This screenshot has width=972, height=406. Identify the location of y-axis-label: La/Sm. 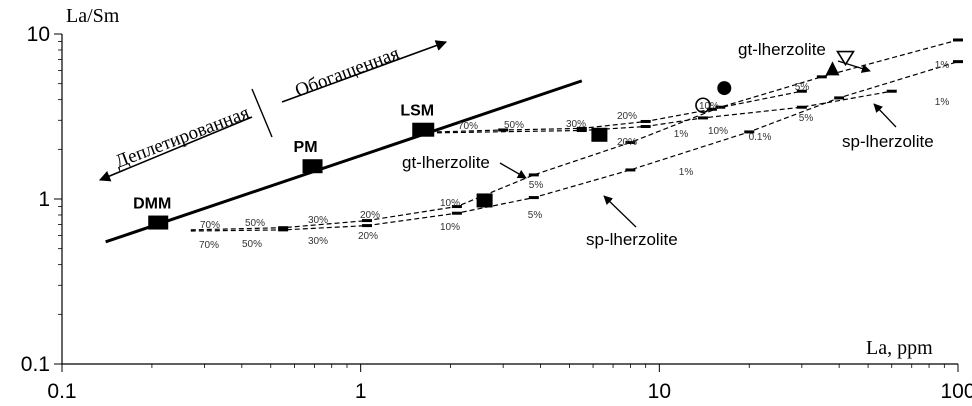
(93, 16).